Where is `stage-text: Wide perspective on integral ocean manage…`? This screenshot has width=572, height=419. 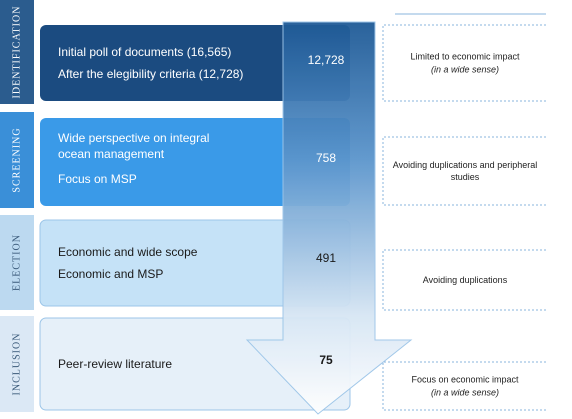
stage-text: Wide perspective on integral ocean manage… is located at coordinates (133, 146).